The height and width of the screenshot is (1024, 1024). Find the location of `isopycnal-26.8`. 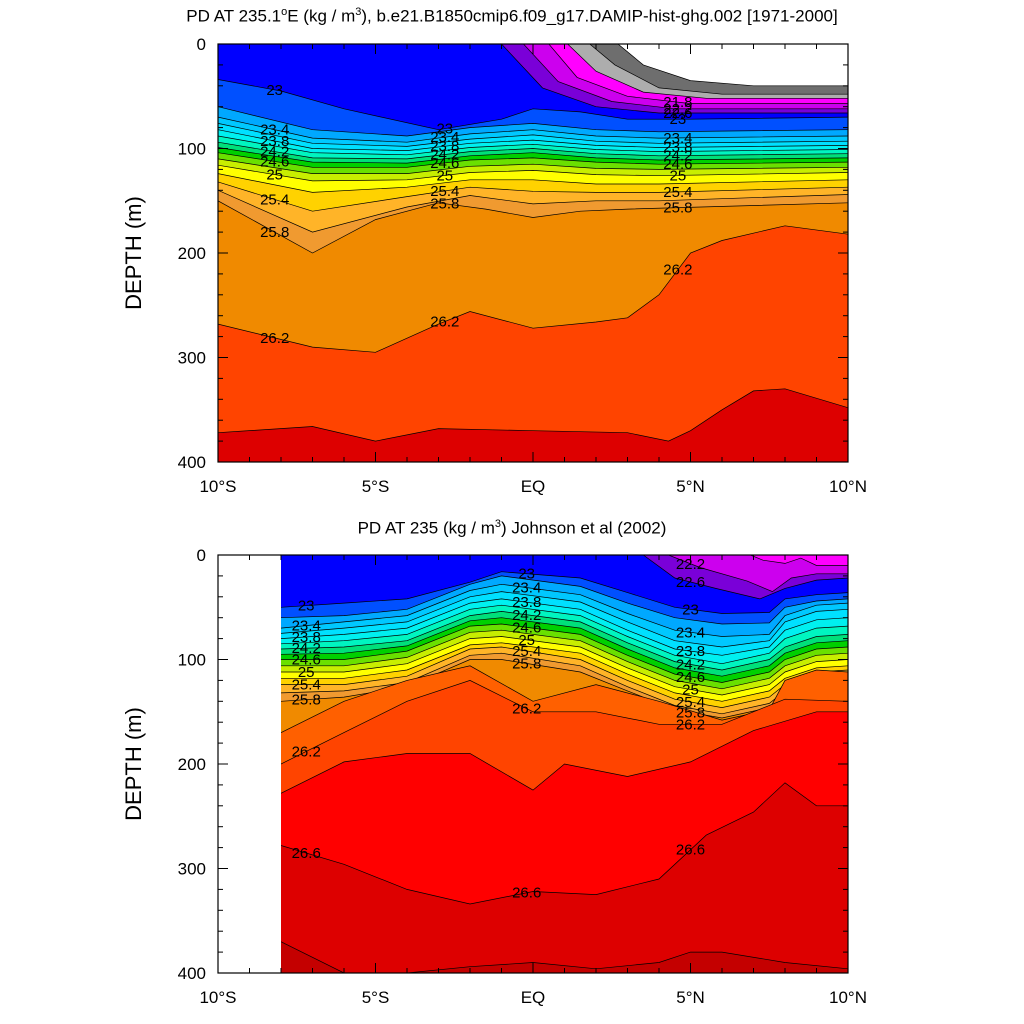

isopycnal-26.8 is located at coordinates (564, 957).